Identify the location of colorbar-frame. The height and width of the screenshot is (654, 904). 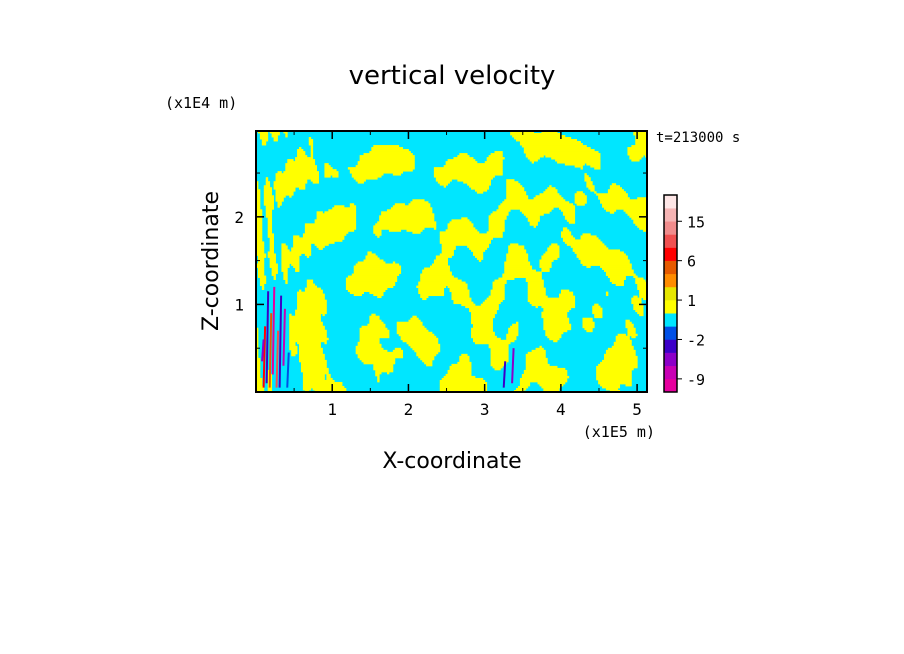
(670, 293).